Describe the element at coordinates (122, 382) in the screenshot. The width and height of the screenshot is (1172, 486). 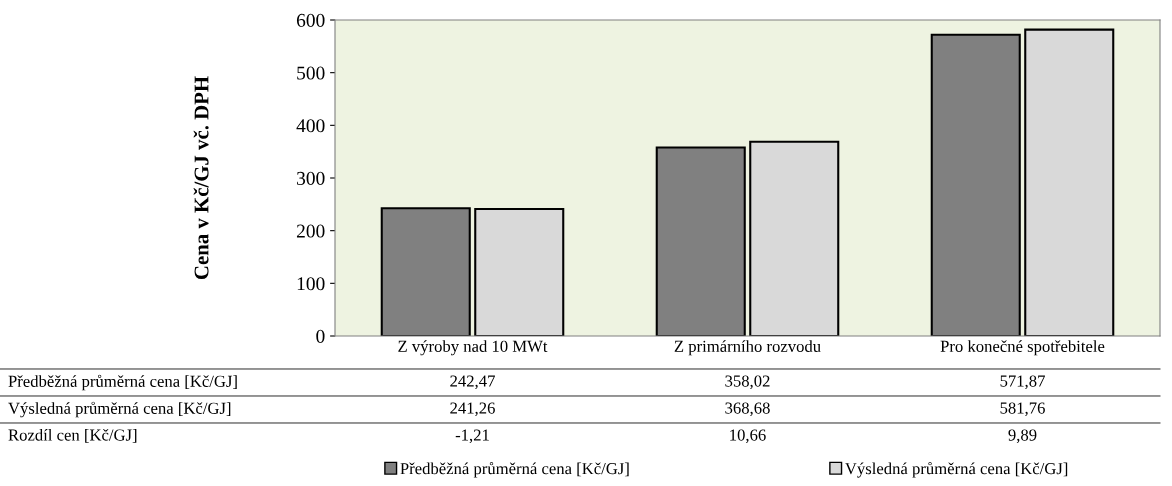
I see `text: Předběžná průměrná cena [Kč/GJ]` at that location.